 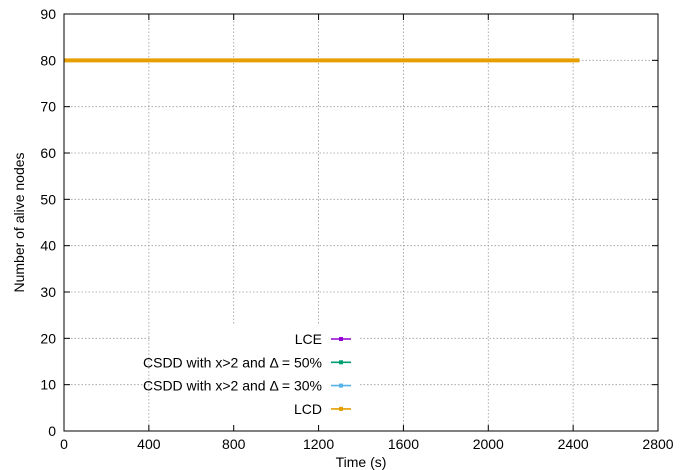 What do you see at coordinates (48, 385) in the screenshot?
I see `y-tick-label: 10` at bounding box center [48, 385].